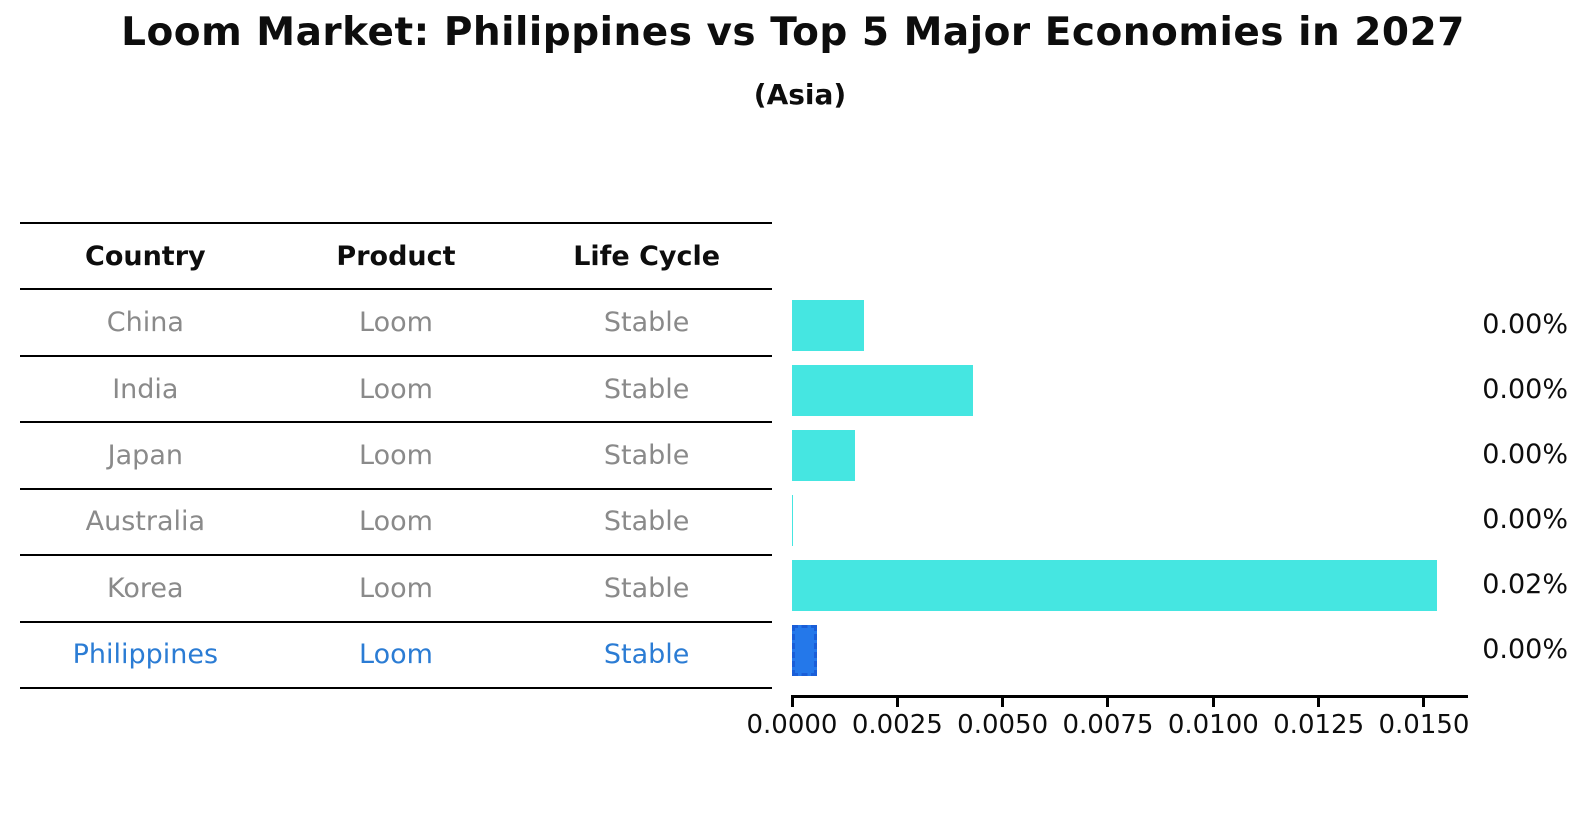  What do you see at coordinates (1424, 725) in the screenshot?
I see `x-axis-tick-label: 0.0150` at bounding box center [1424, 725].